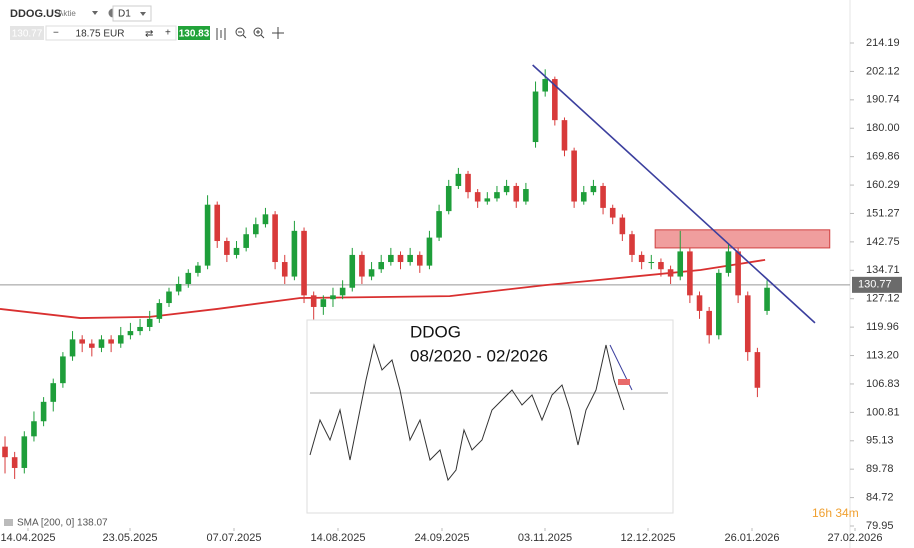  What do you see at coordinates (647, 538) in the screenshot?
I see `x-tick-label: 12.12.2025` at bounding box center [647, 538].